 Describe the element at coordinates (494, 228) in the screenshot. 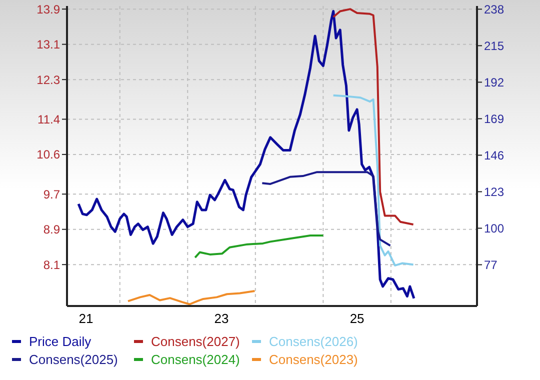

I see `y2-tick-label: 100` at that location.